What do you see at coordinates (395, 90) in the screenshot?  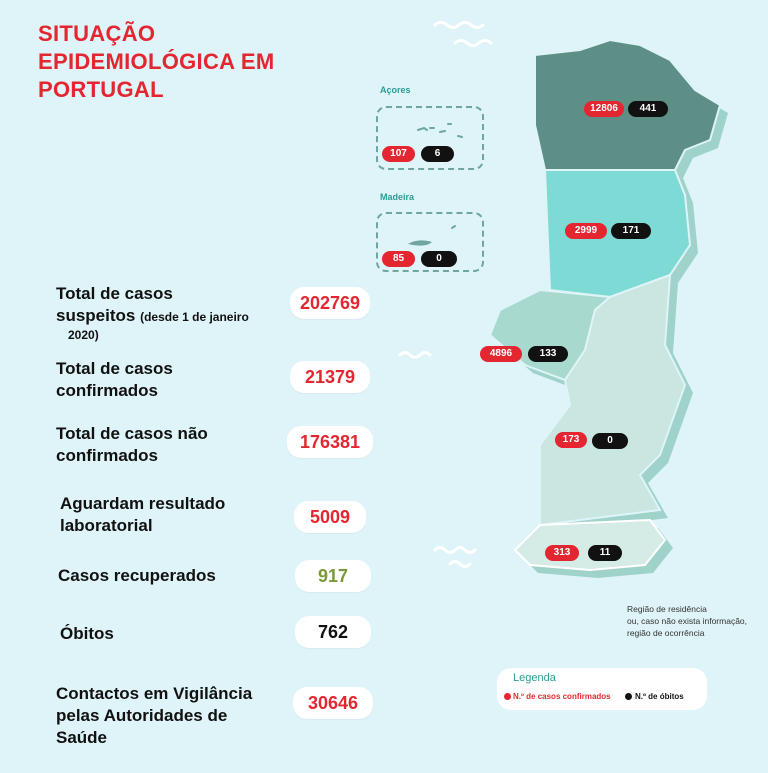 I see `acores-label: Açores` at bounding box center [395, 90].